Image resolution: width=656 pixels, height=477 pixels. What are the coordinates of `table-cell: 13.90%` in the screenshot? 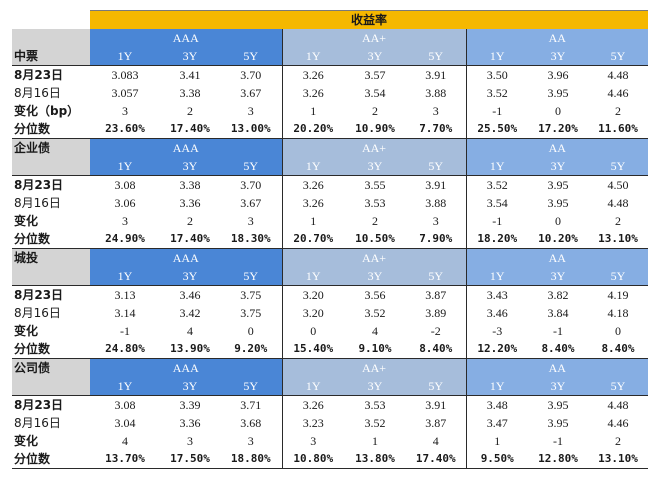 It's located at (190, 349).